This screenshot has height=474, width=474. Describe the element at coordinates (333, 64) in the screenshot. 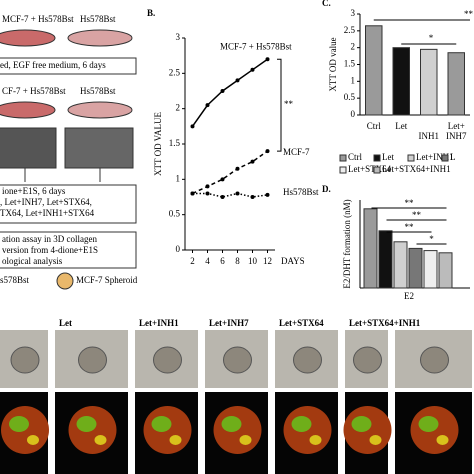

I see `y-axis-label: XTT OD value` at that location.